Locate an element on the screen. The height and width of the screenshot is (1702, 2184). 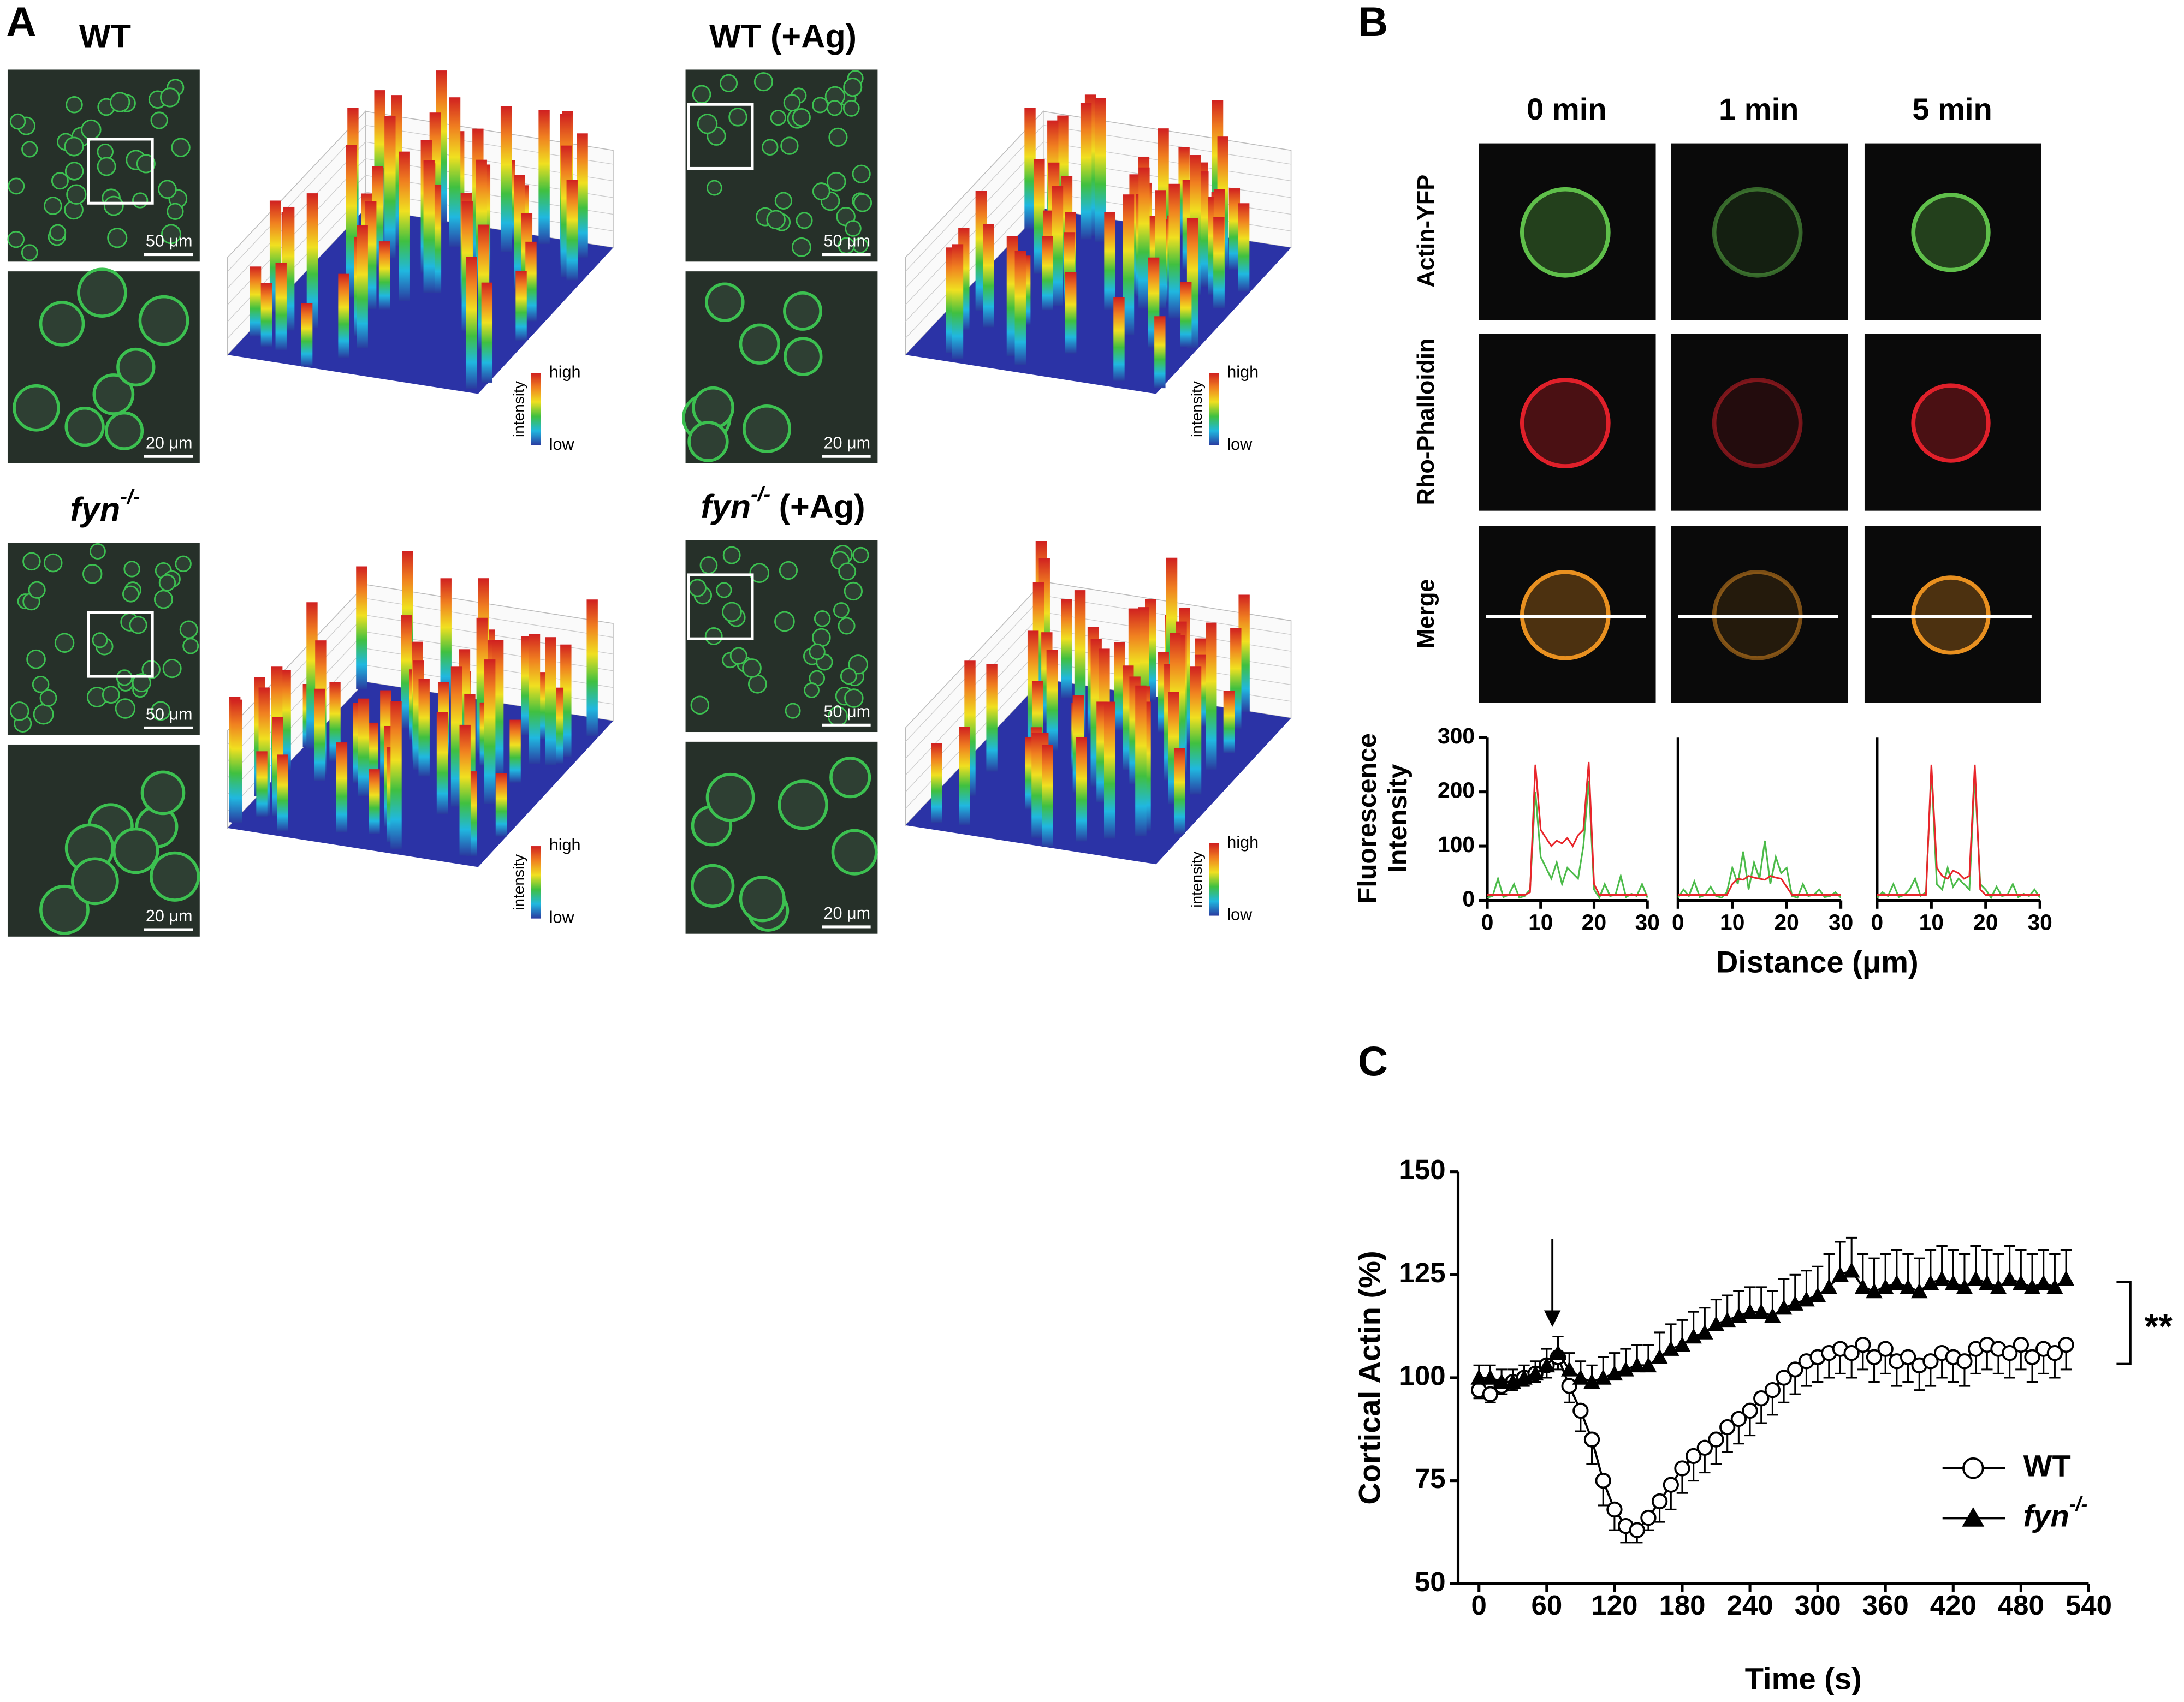
scale-bar-label: 20 μm is located at coordinates (846, 913).